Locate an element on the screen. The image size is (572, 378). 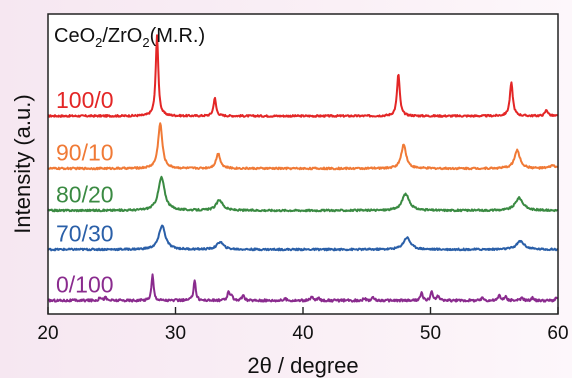
x-axis-title: 2θ / degree is located at coordinates (302, 365).